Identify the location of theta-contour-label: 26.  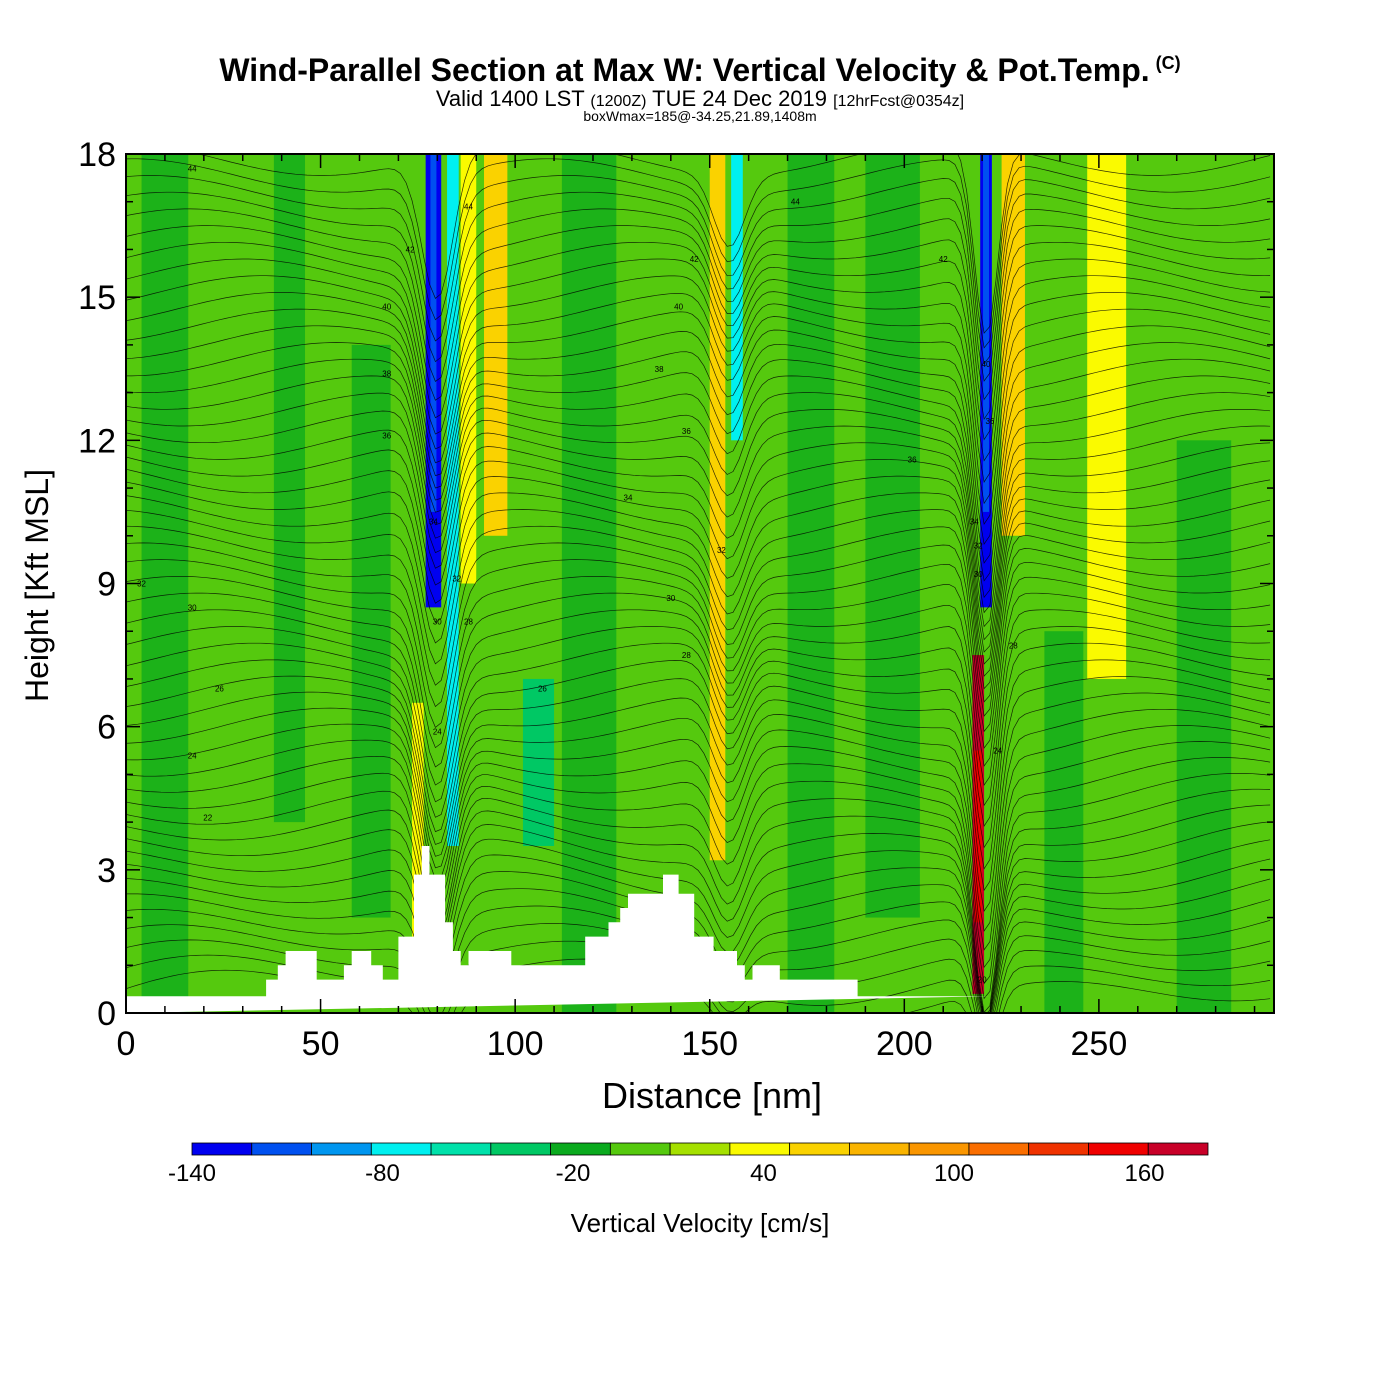
(542, 688).